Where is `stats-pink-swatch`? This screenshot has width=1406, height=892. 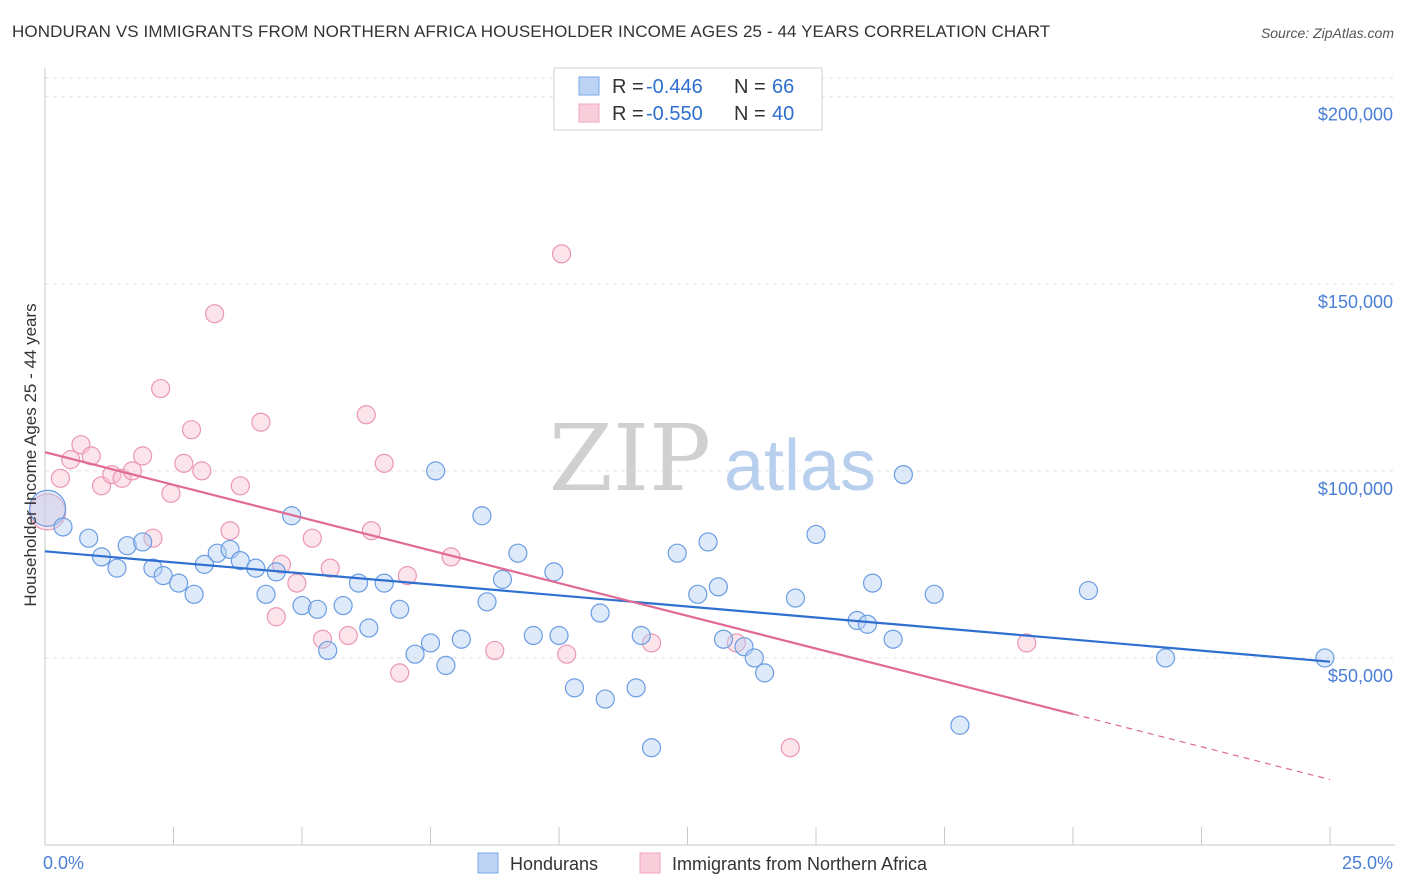
stats-pink-swatch is located at coordinates (589, 113).